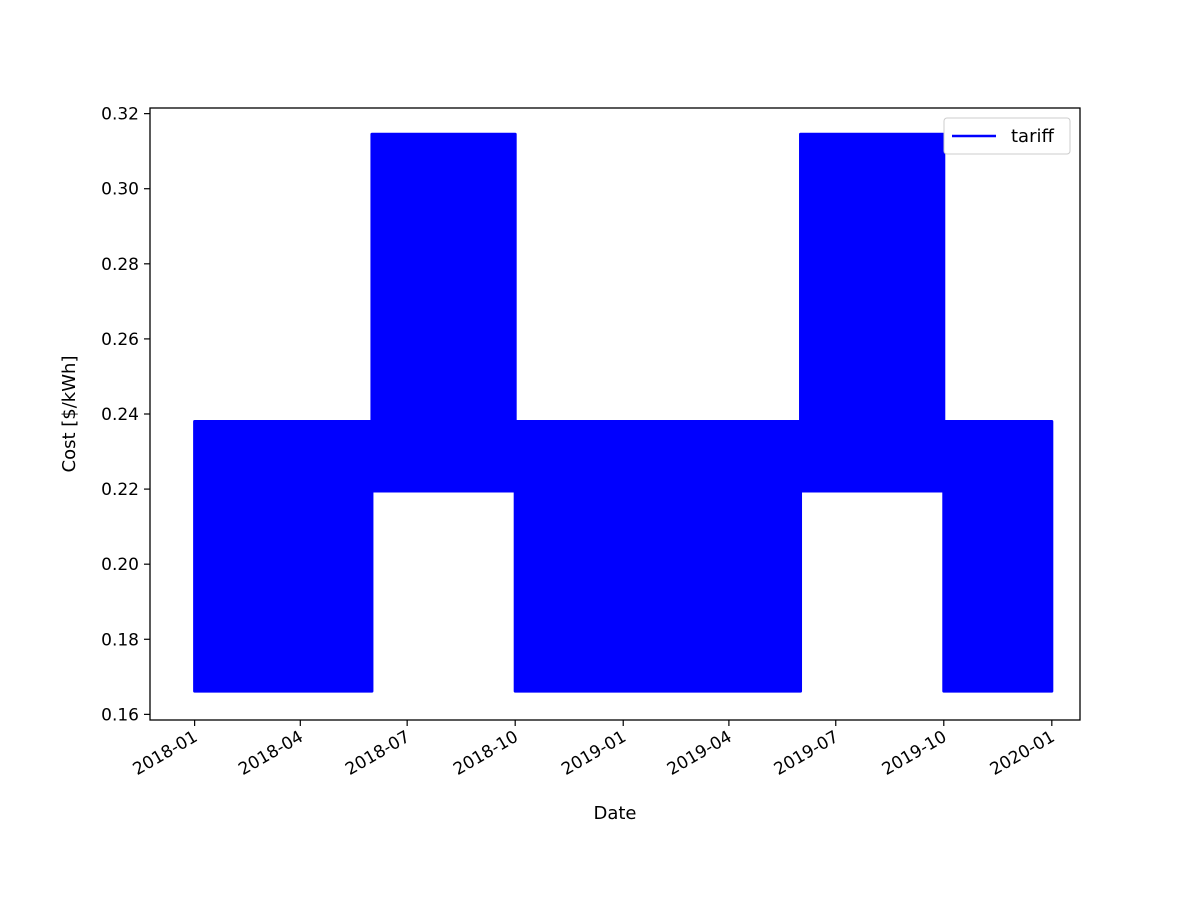 The height and width of the screenshot is (900, 1200). I want to click on y-axis-label: Cost [$/kWh], so click(69, 414).